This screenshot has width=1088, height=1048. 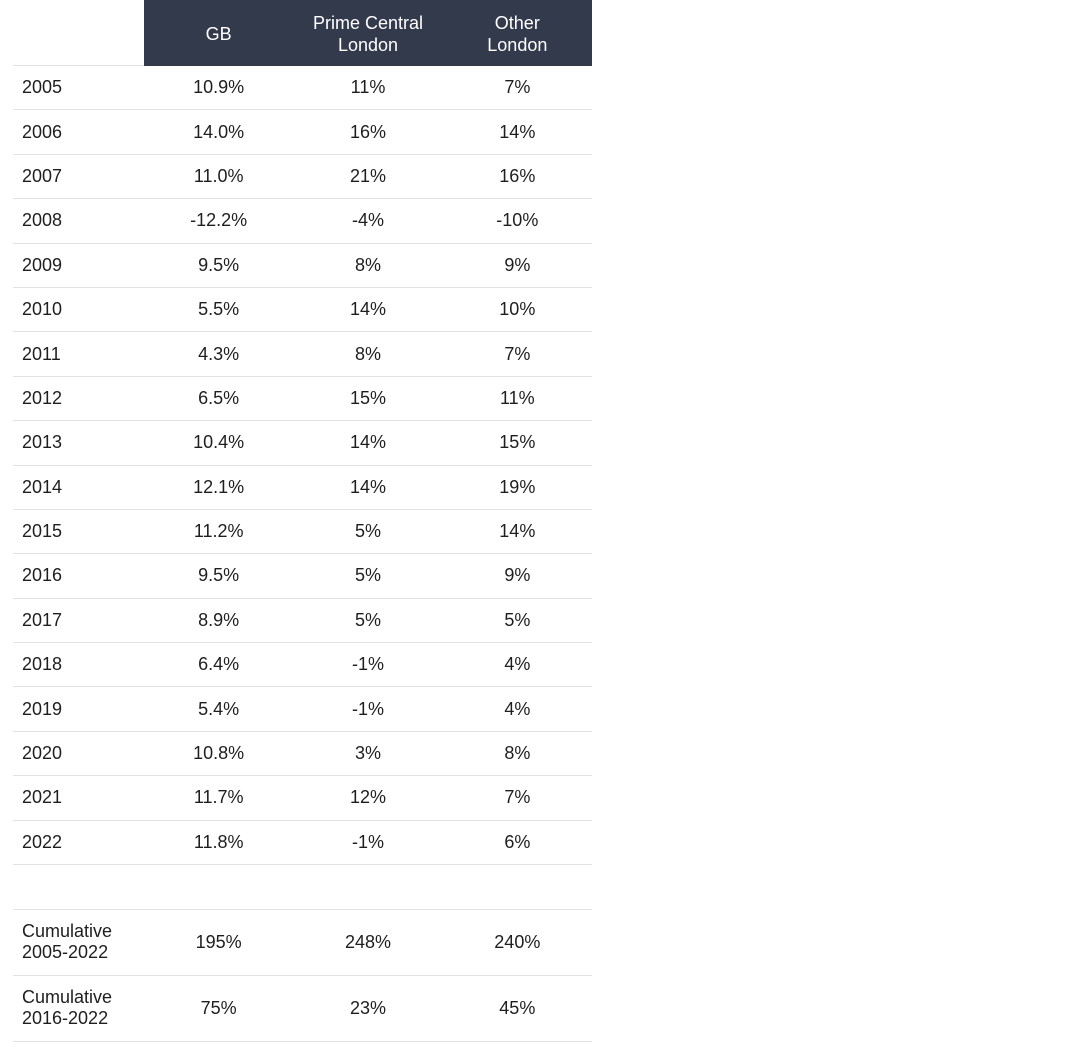 What do you see at coordinates (42, 220) in the screenshot?
I see `year-label: 2008` at bounding box center [42, 220].